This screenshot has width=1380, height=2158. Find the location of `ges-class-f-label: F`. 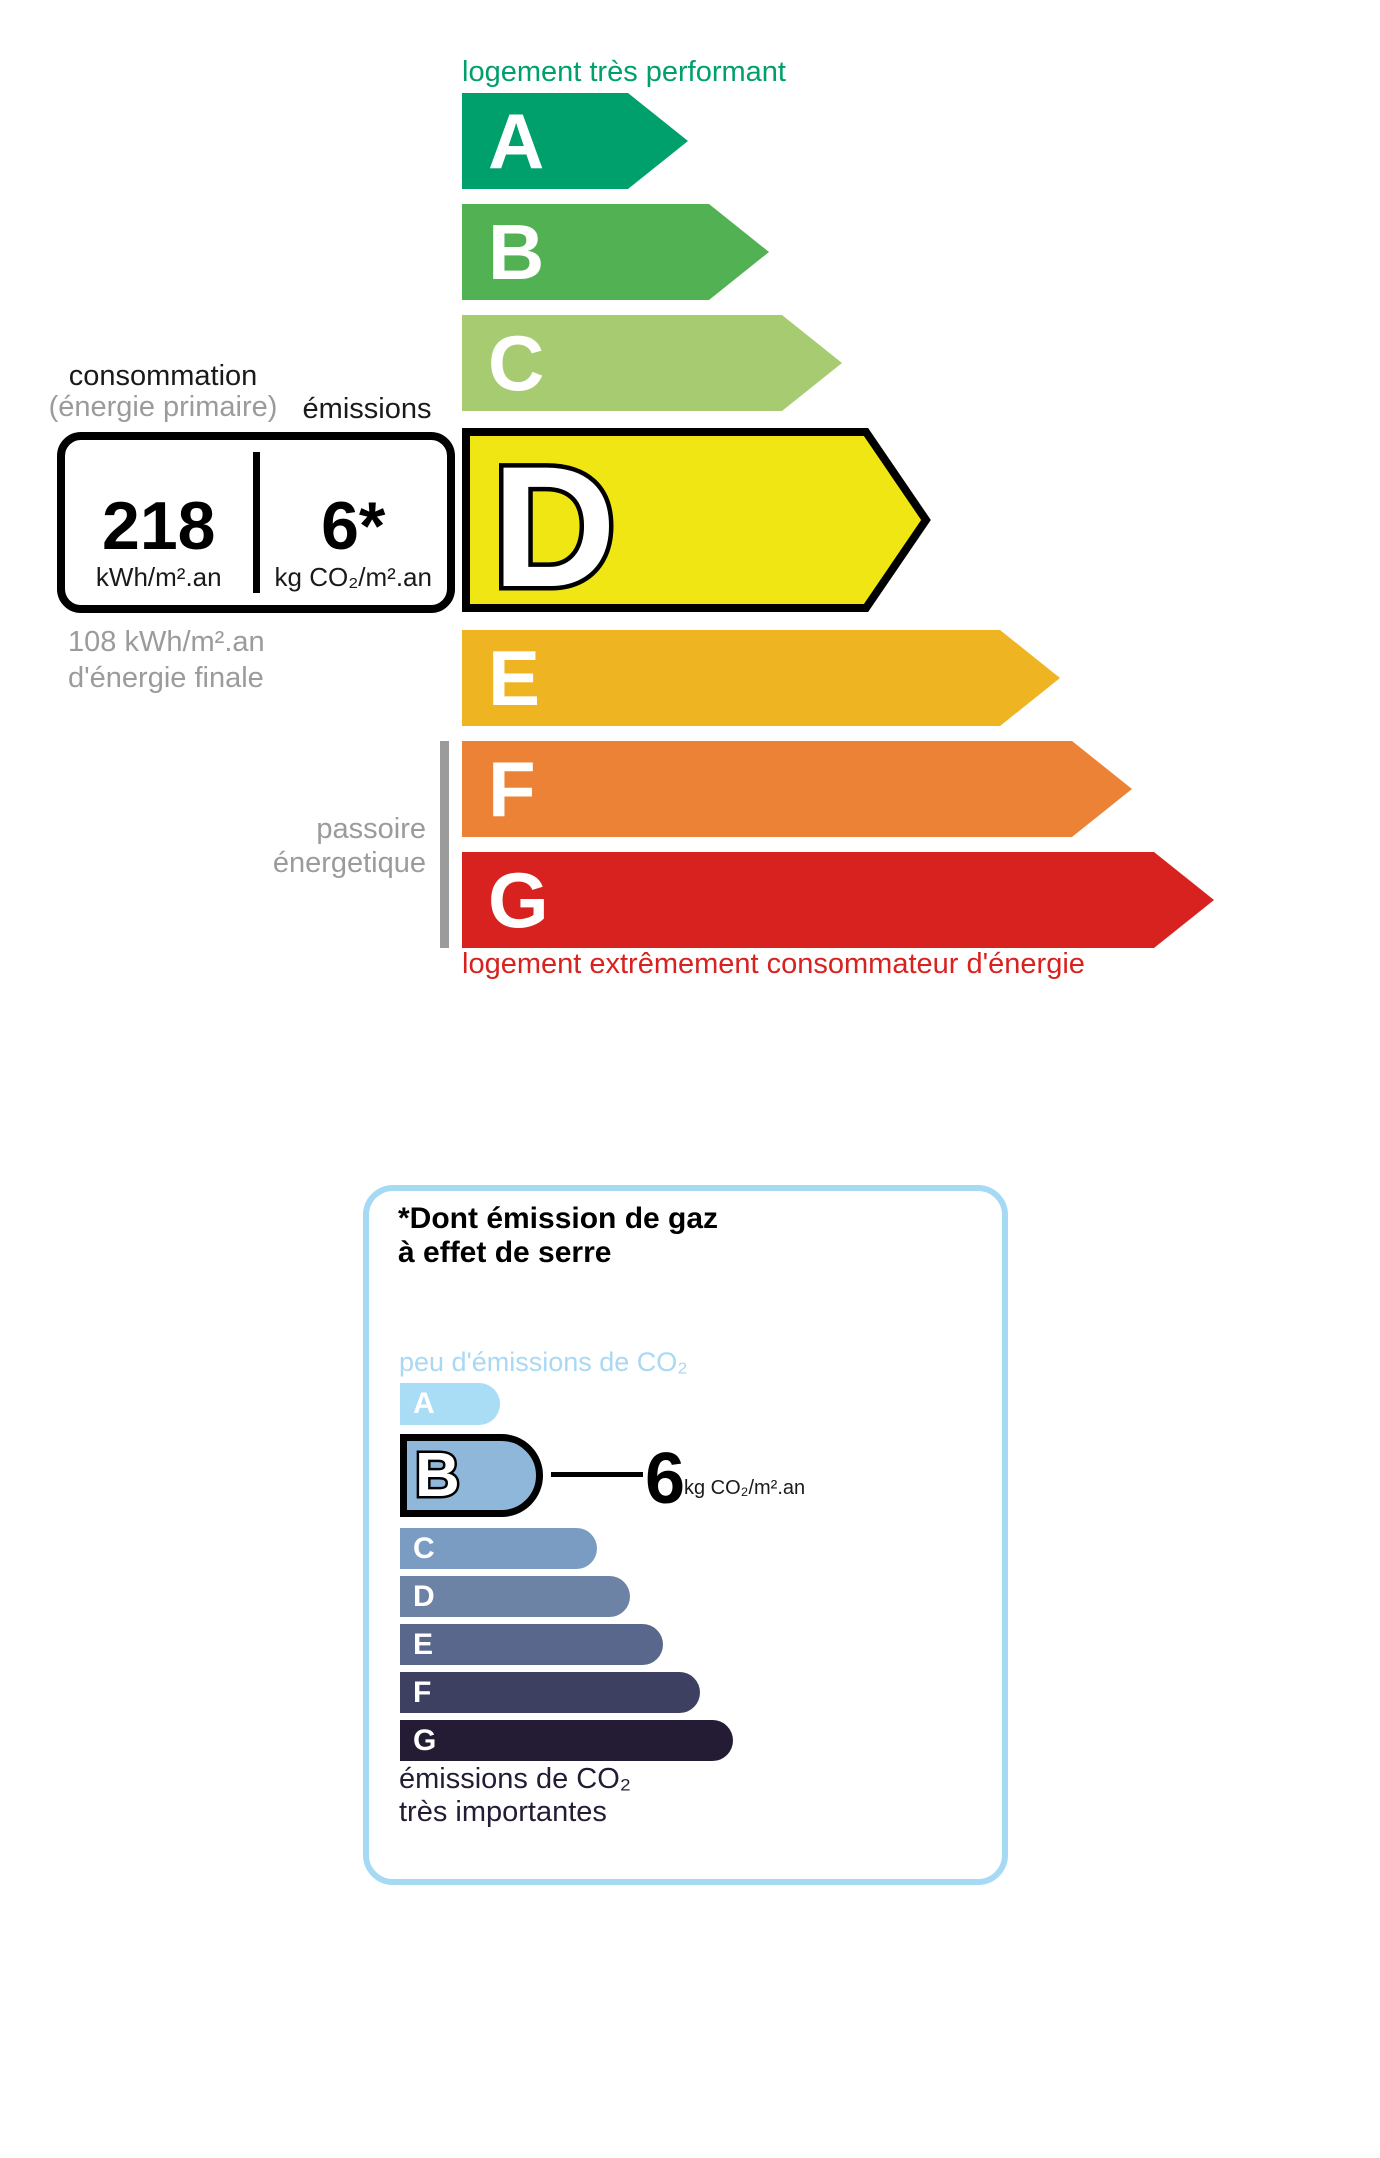

ges-class-f-label: F is located at coordinates (422, 1692).